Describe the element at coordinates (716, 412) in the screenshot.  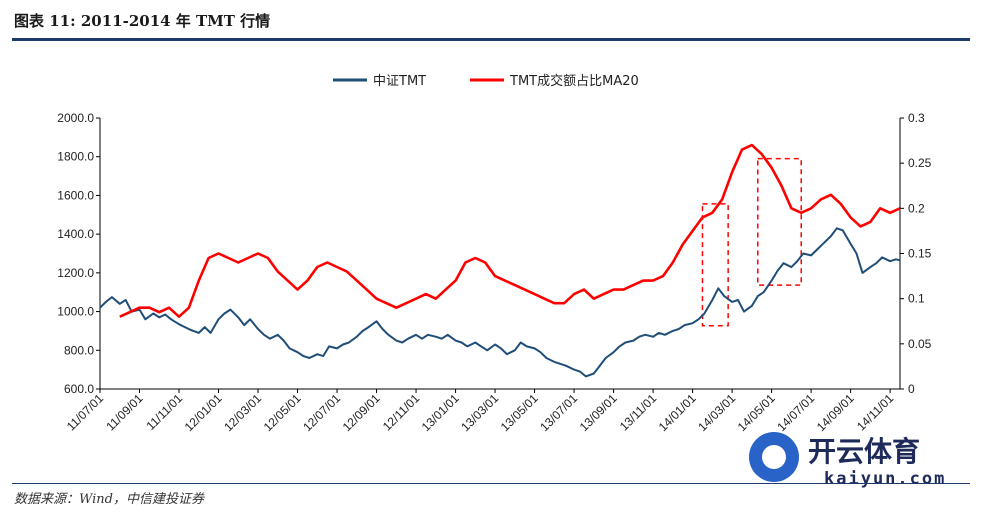
I see `x-tick-label: 14/03/01` at that location.